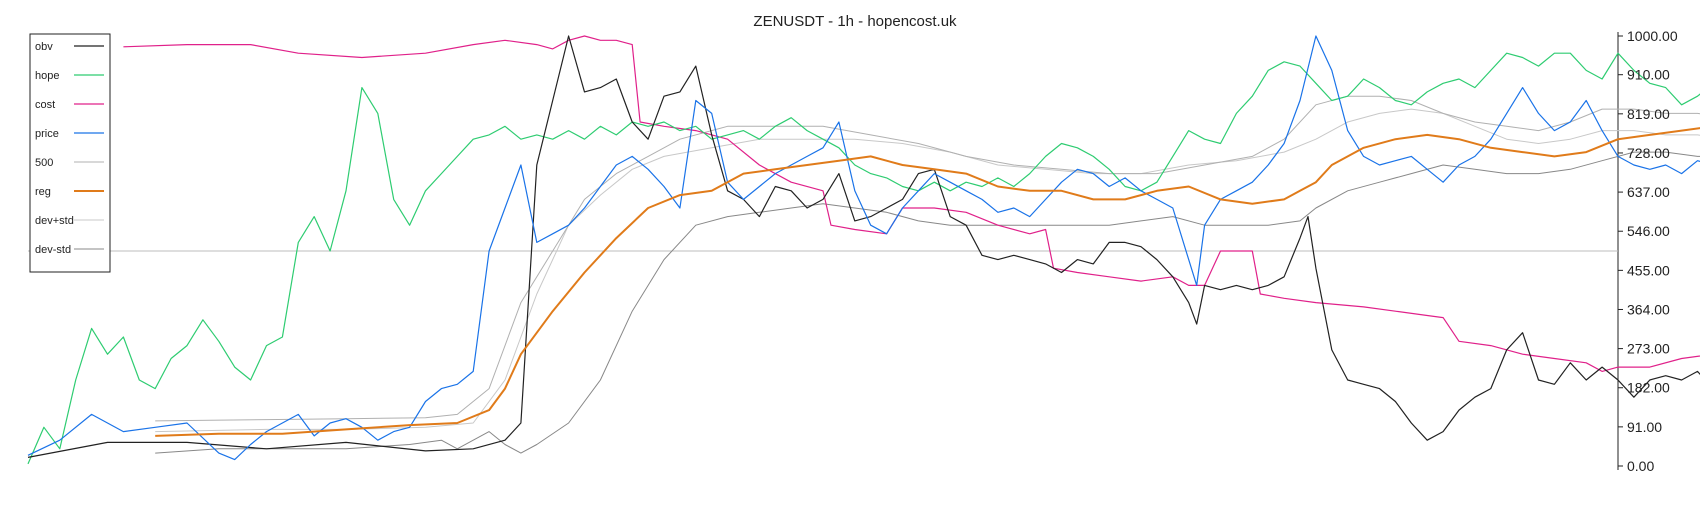 Image resolution: width=1700 pixels, height=505 pixels. Describe the element at coordinates (1648, 114) in the screenshot. I see `y-tick-label: 819.00` at that location.